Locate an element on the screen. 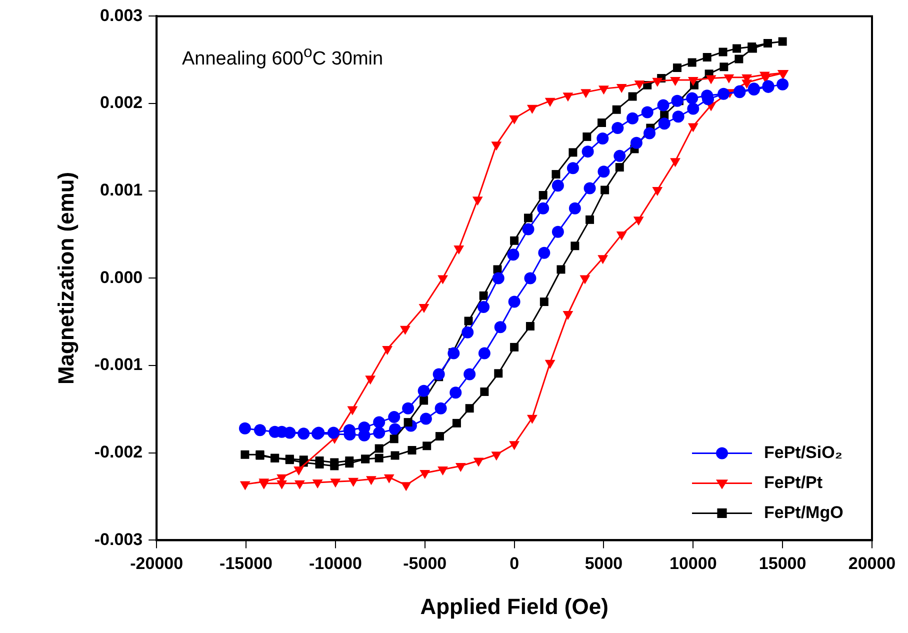 This screenshot has height=633, width=908. x-tick-label: -5000 is located at coordinates (425, 564).